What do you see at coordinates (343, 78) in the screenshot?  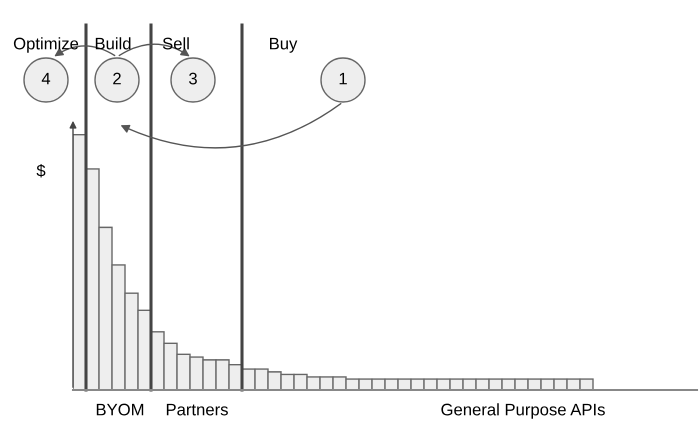 I see `text: 1` at bounding box center [343, 78].